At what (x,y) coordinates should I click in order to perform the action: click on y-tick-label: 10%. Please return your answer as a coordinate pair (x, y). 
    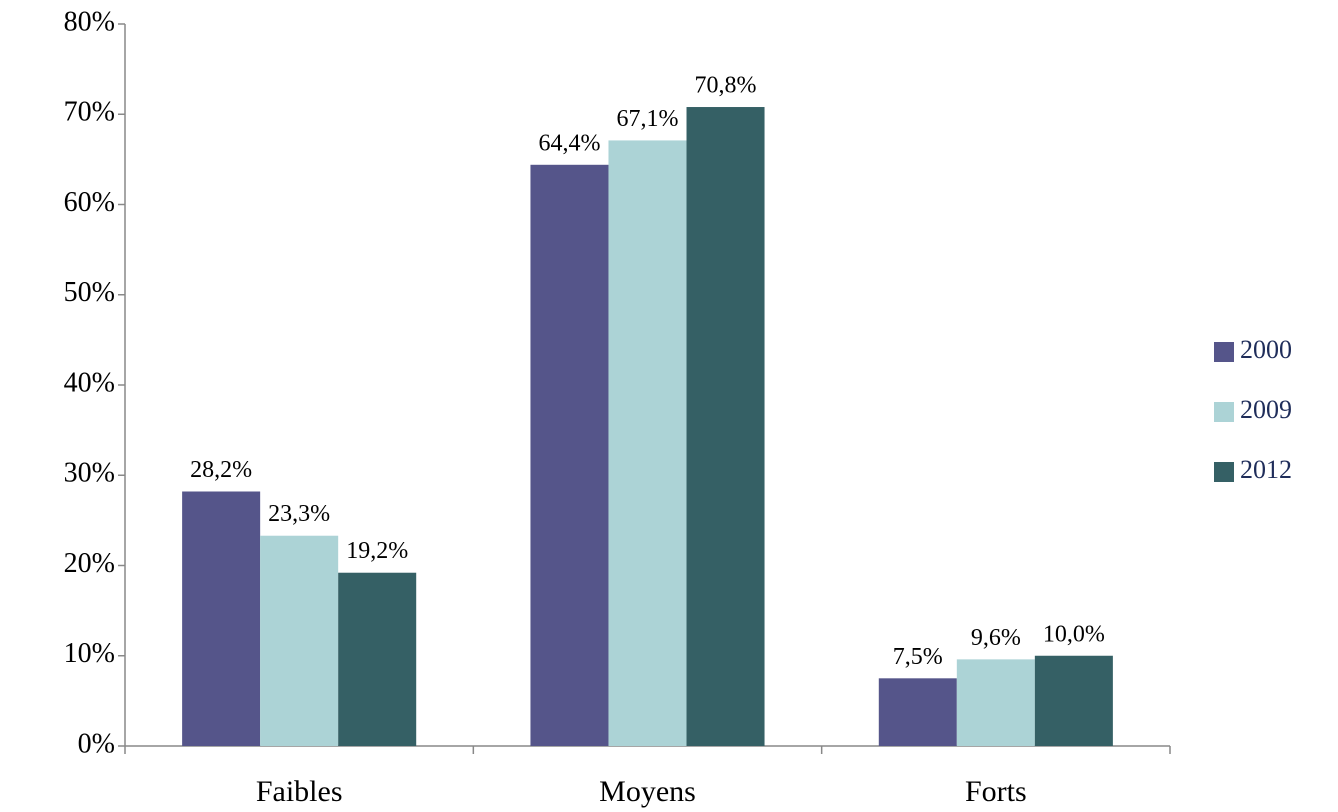
    Looking at the image, I should click on (89, 653).